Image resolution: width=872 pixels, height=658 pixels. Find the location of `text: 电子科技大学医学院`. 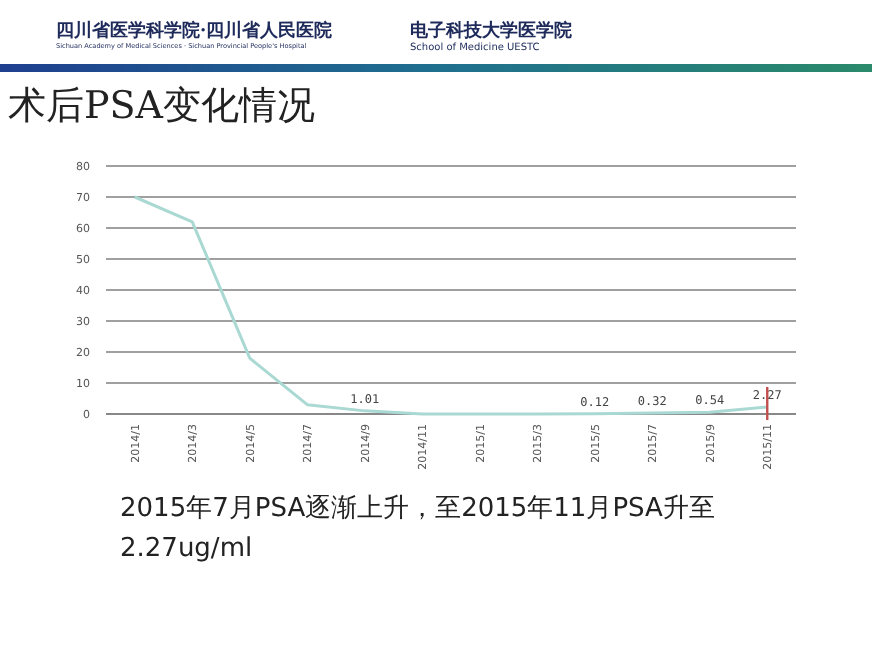

text: 电子科技大学医学院 is located at coordinates (491, 30).